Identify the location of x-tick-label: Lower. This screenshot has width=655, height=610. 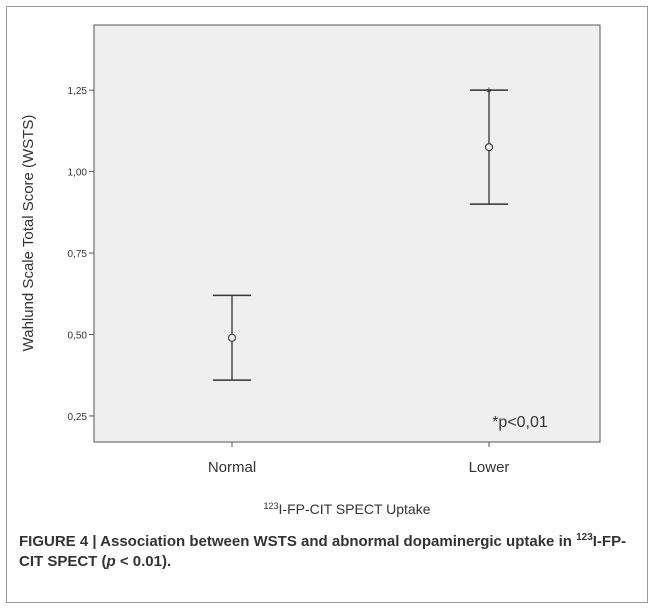
(489, 467).